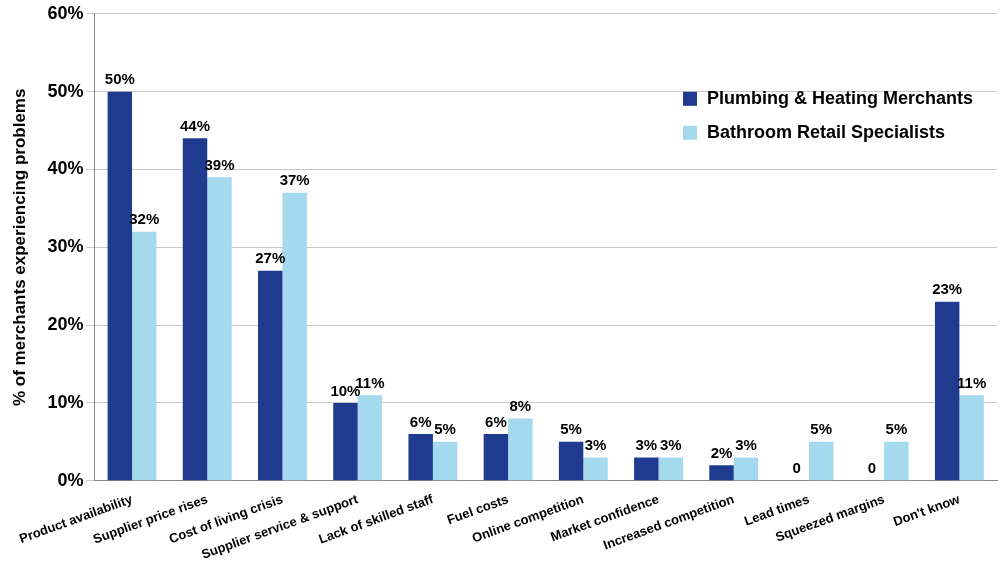 The height and width of the screenshot is (568, 1001). Describe the element at coordinates (294, 180) in the screenshot. I see `data-label: 37%` at that location.